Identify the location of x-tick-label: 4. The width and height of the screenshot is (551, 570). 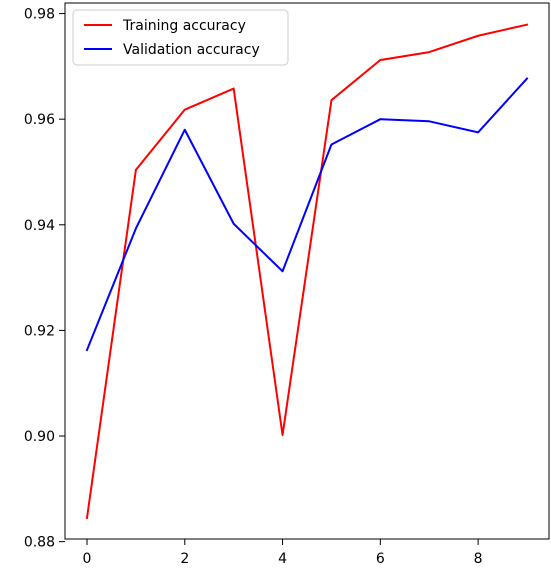
(282, 559).